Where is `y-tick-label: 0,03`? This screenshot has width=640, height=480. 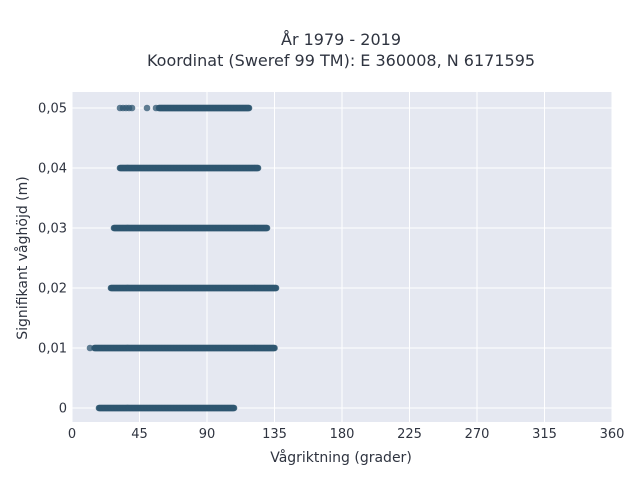 y-tick-label: 0,03 is located at coordinates (52, 229).